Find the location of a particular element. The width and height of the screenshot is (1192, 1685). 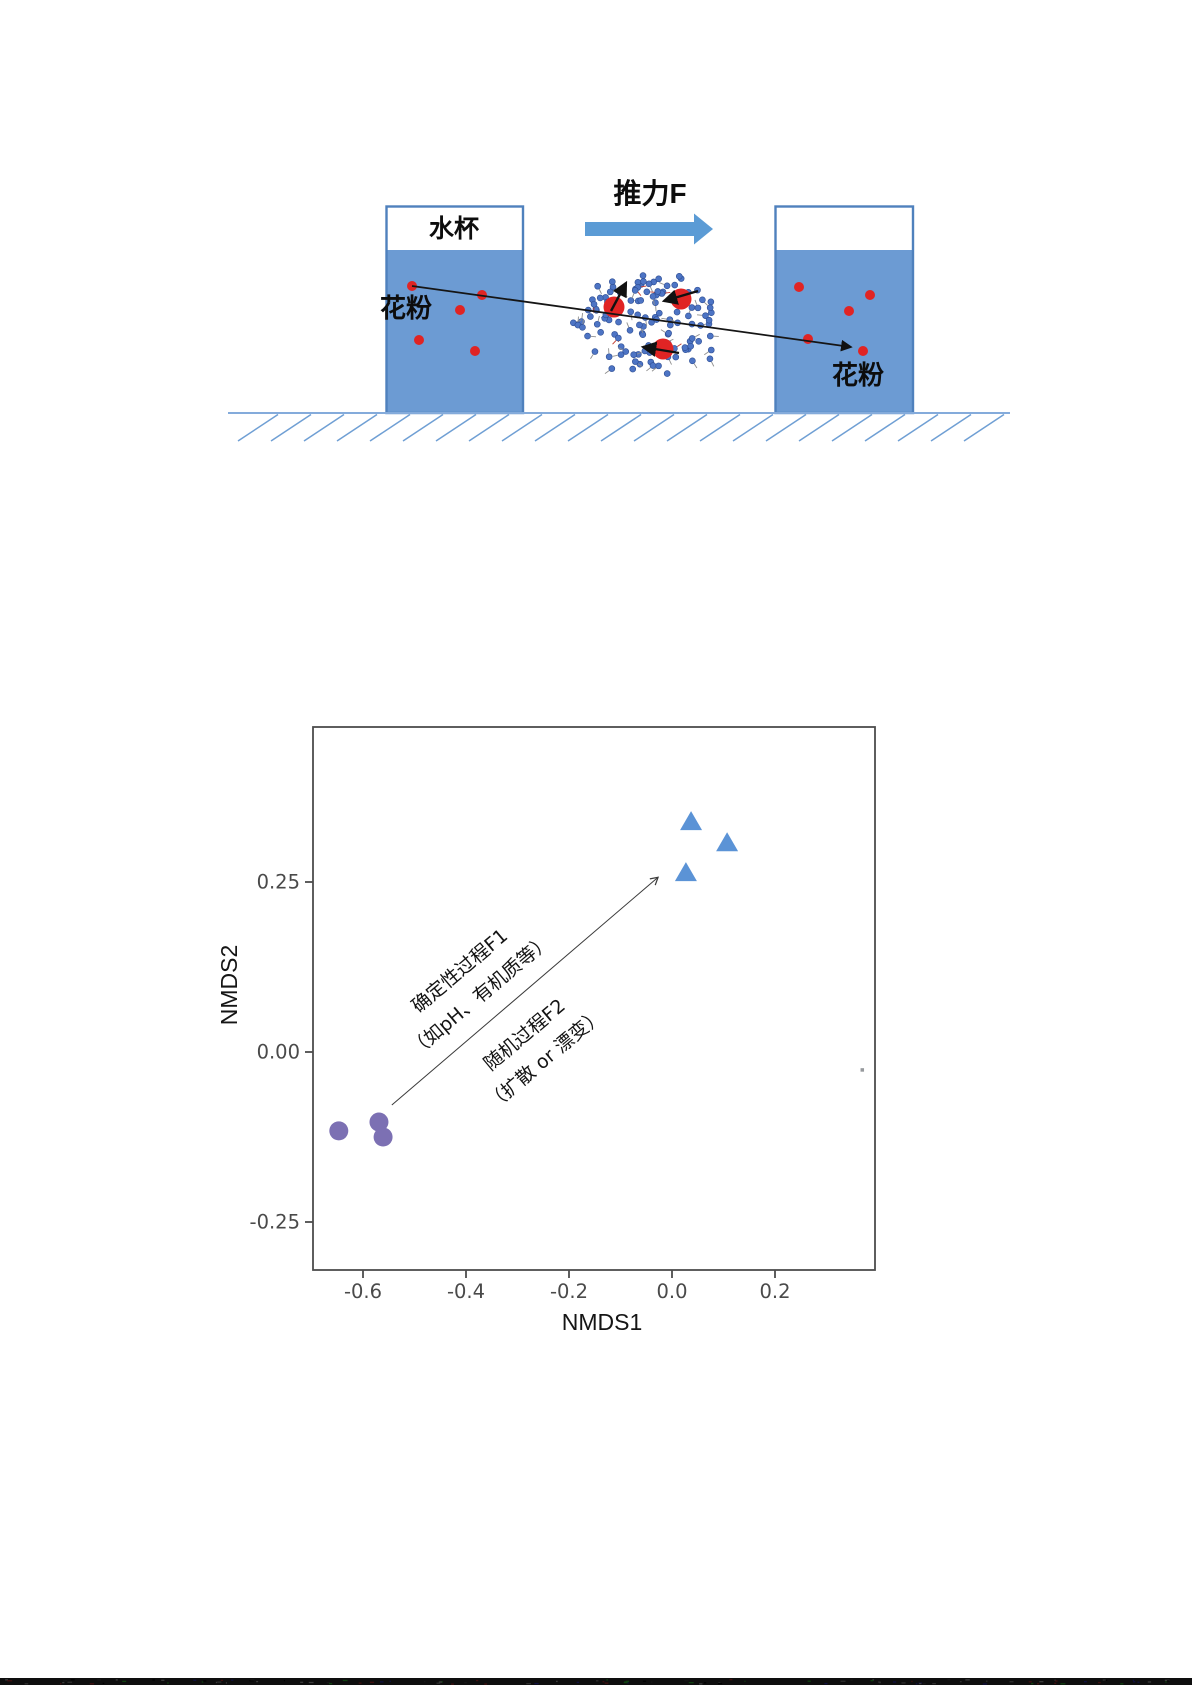

process-arrow is located at coordinates (525, 991).